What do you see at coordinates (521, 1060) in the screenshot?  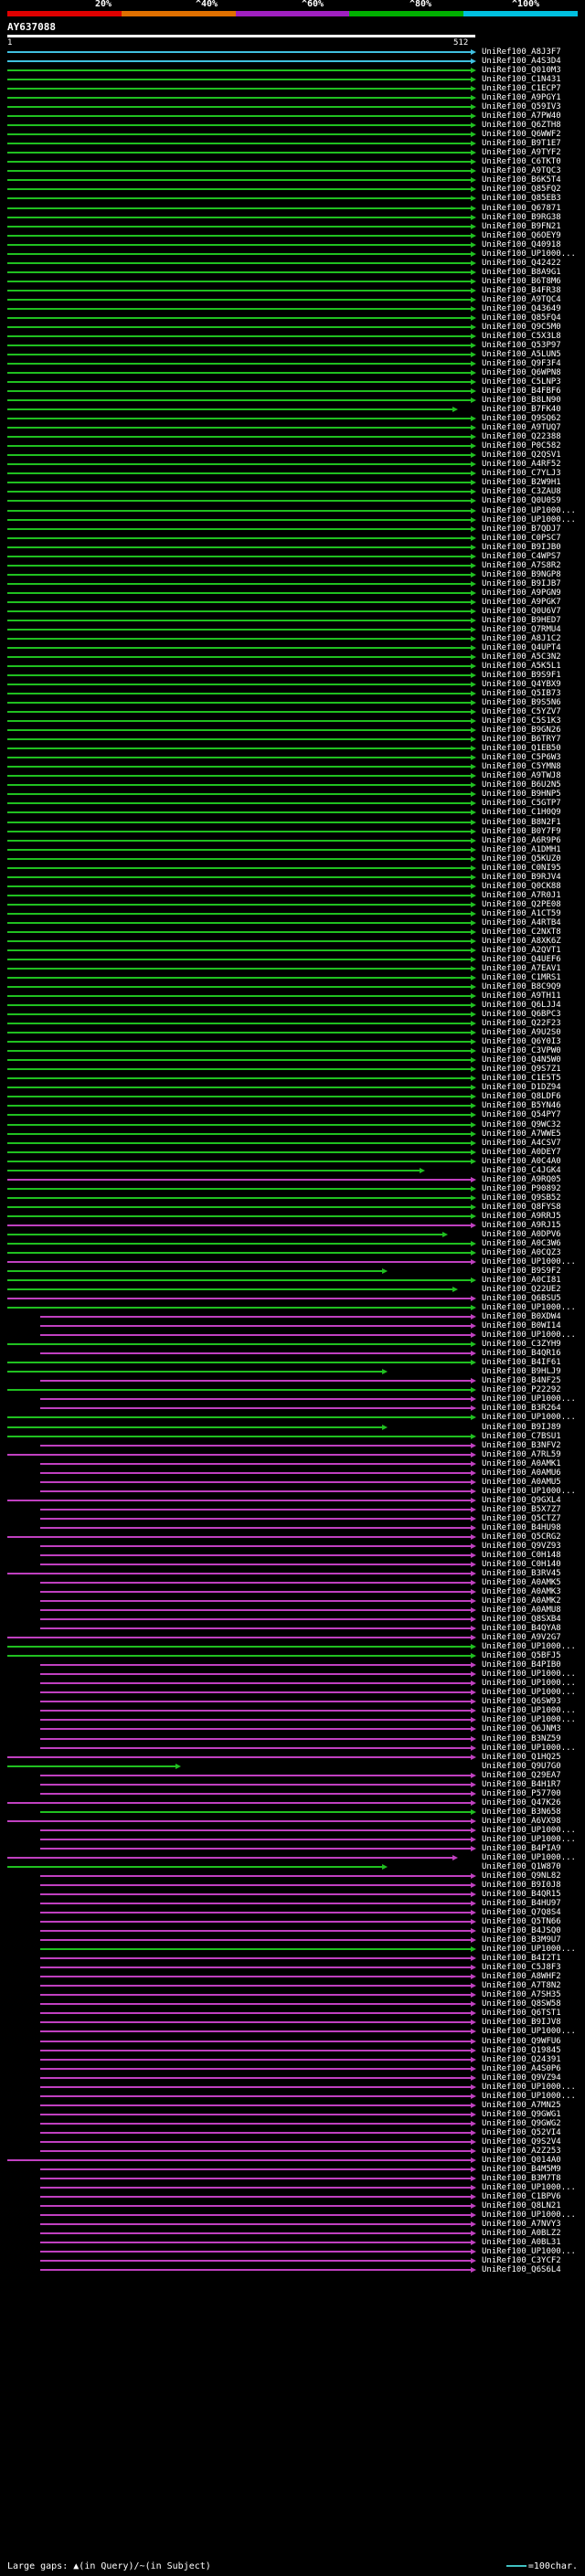 I see `hit-label: UniRef100_Q4N5W0` at bounding box center [521, 1060].